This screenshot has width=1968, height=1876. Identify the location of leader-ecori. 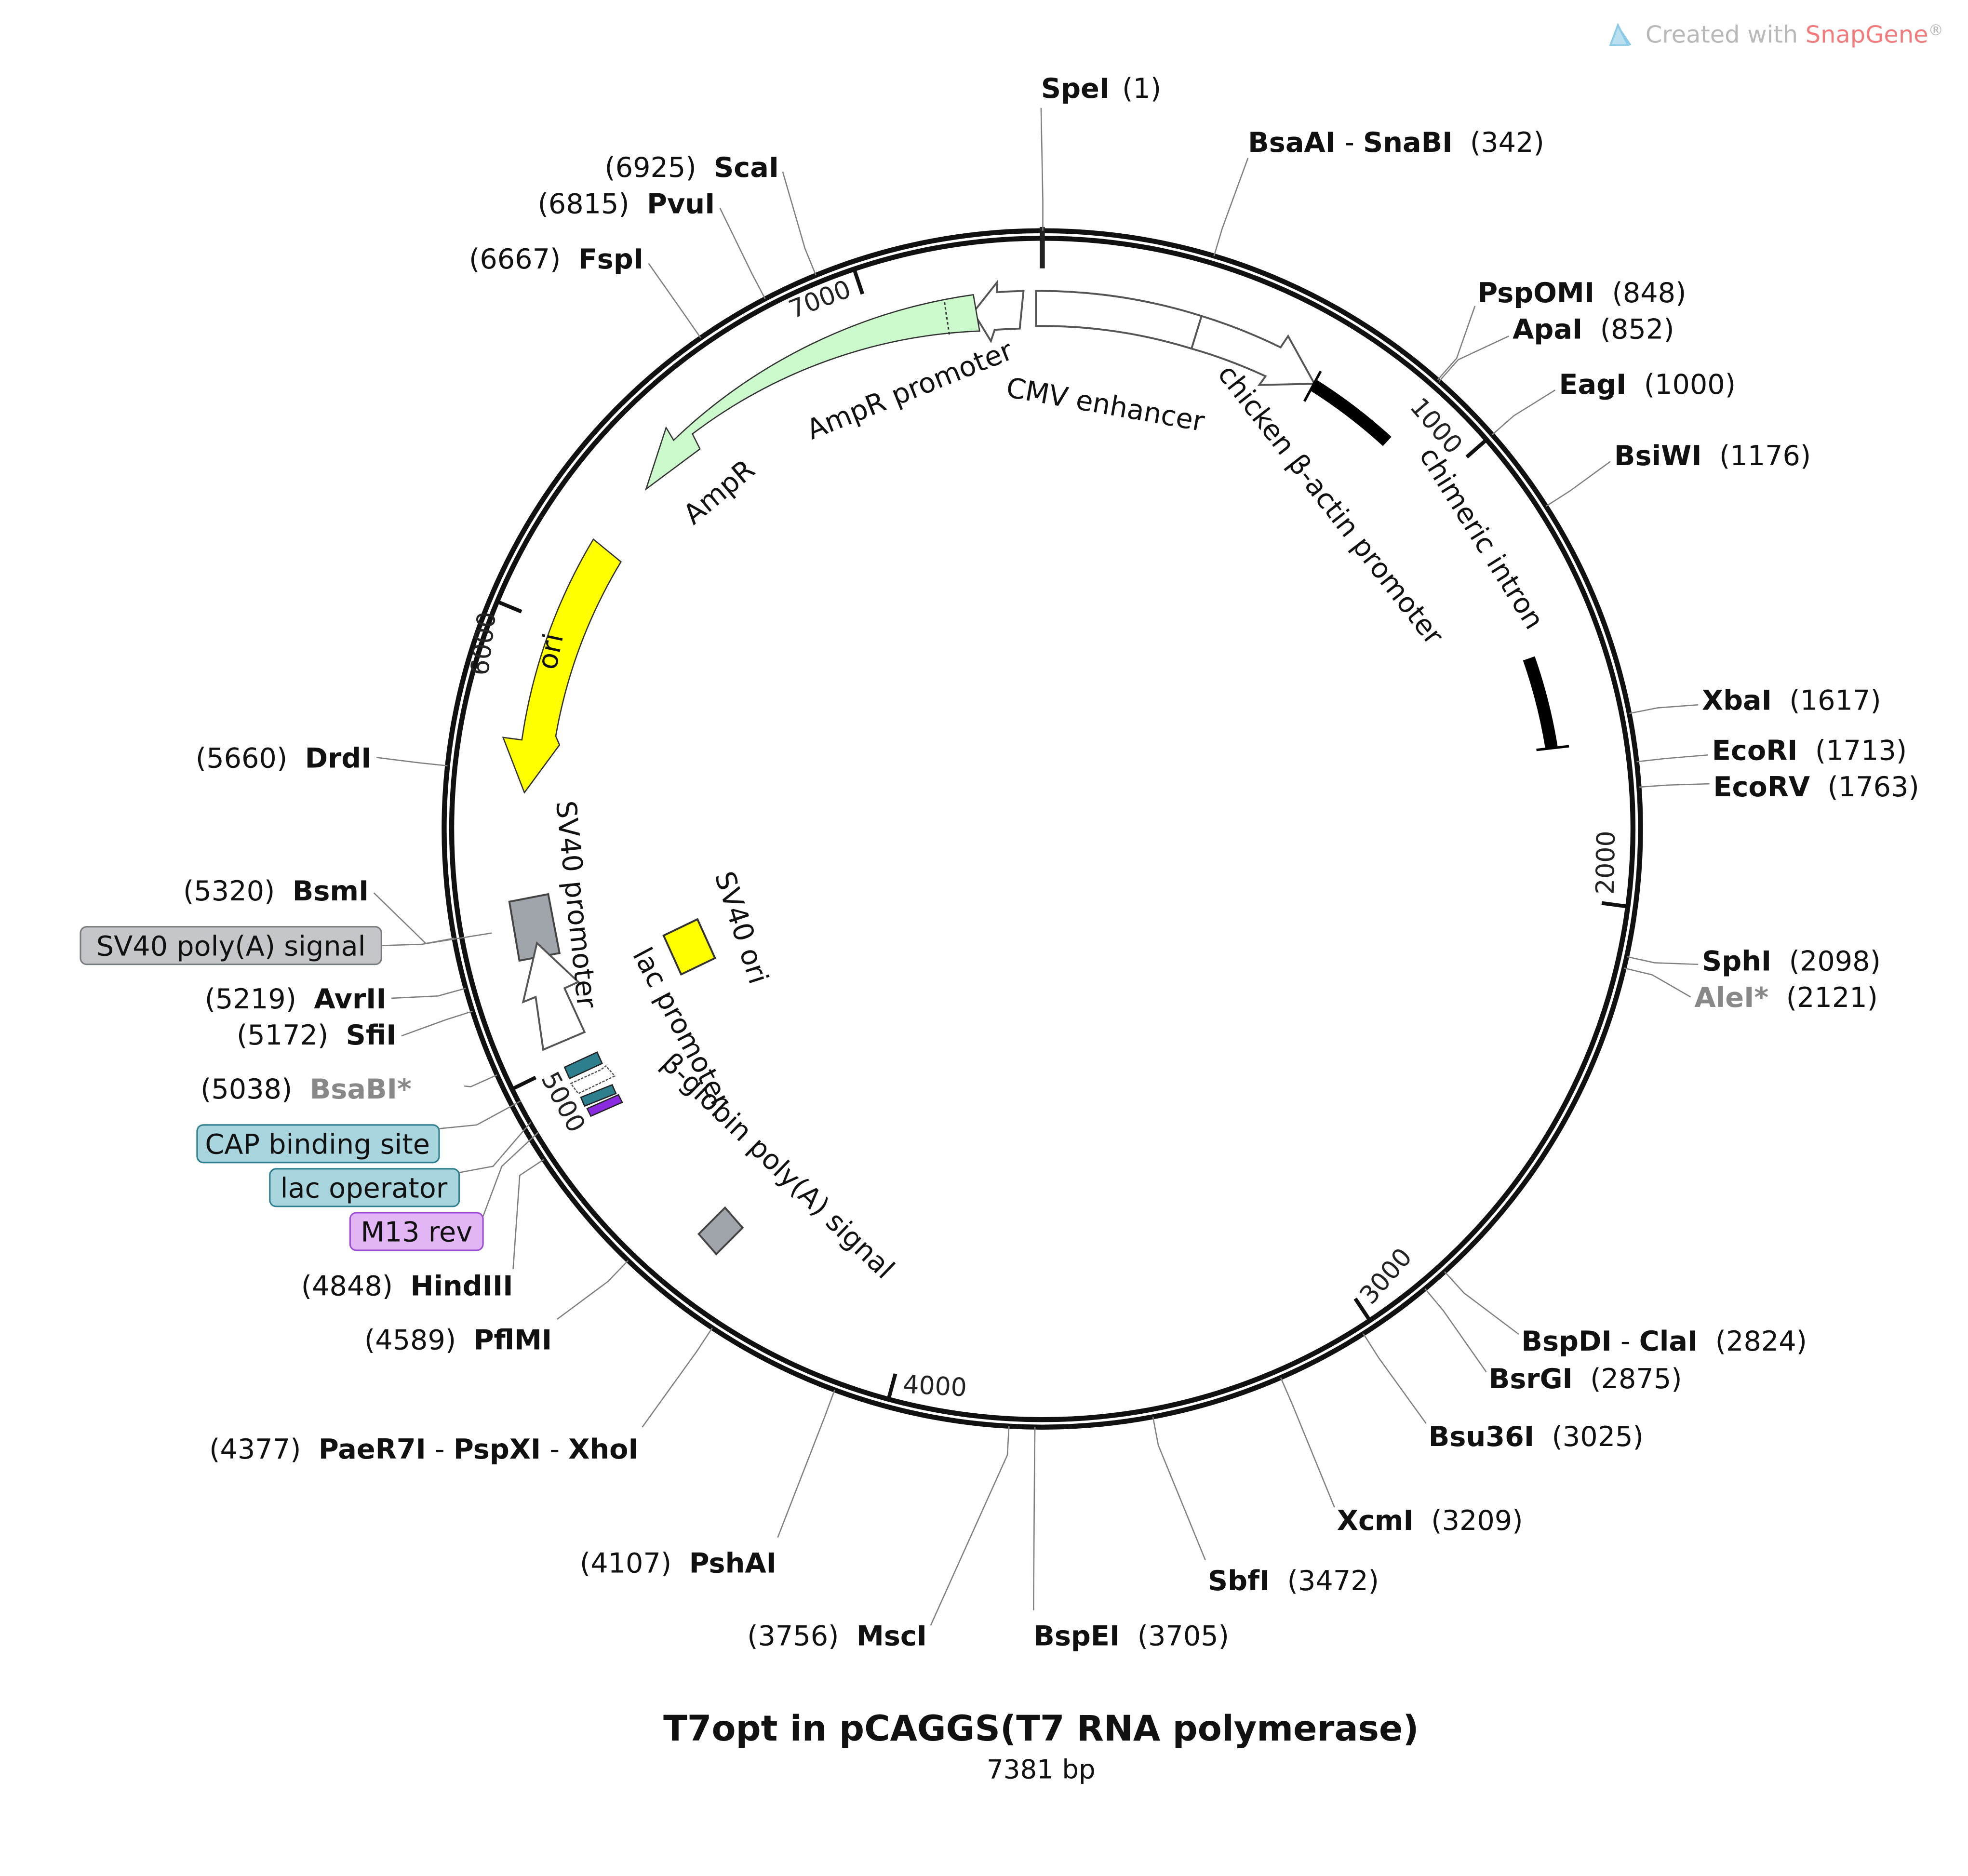
(1672, 758).